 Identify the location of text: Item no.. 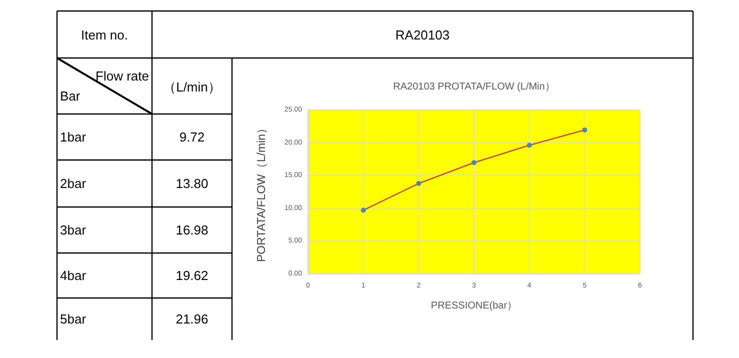
(104, 35).